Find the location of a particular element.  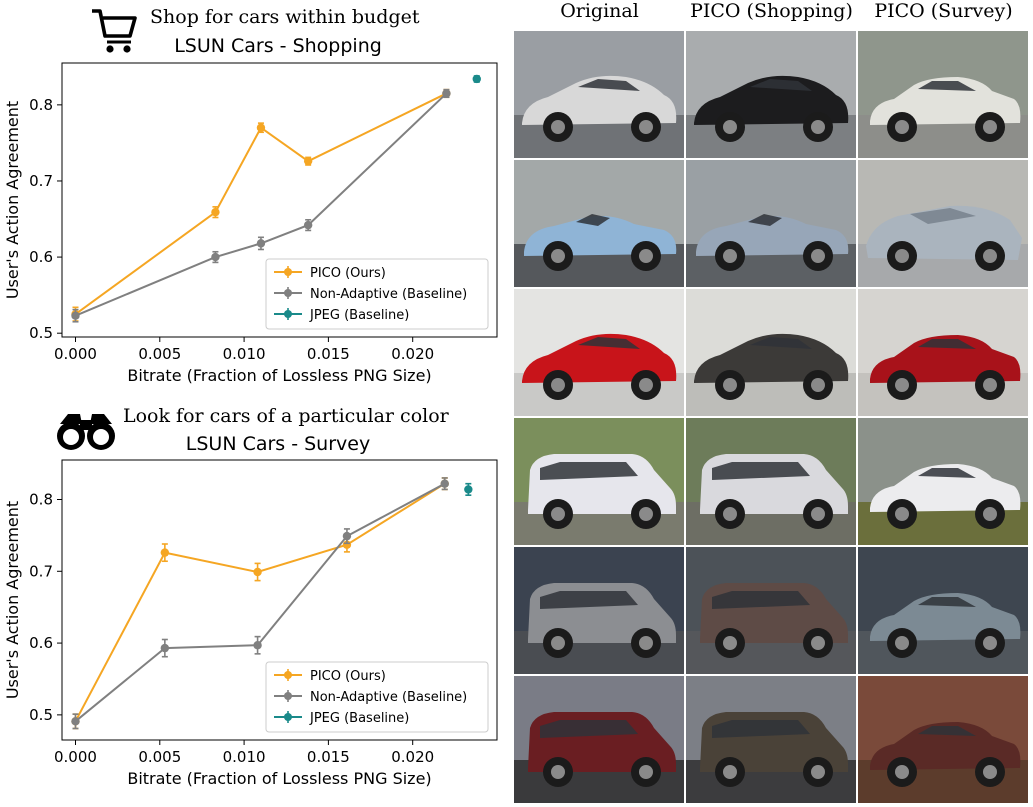

column-header-pico-shopping: PICO (Shopping) is located at coordinates (771, 11).